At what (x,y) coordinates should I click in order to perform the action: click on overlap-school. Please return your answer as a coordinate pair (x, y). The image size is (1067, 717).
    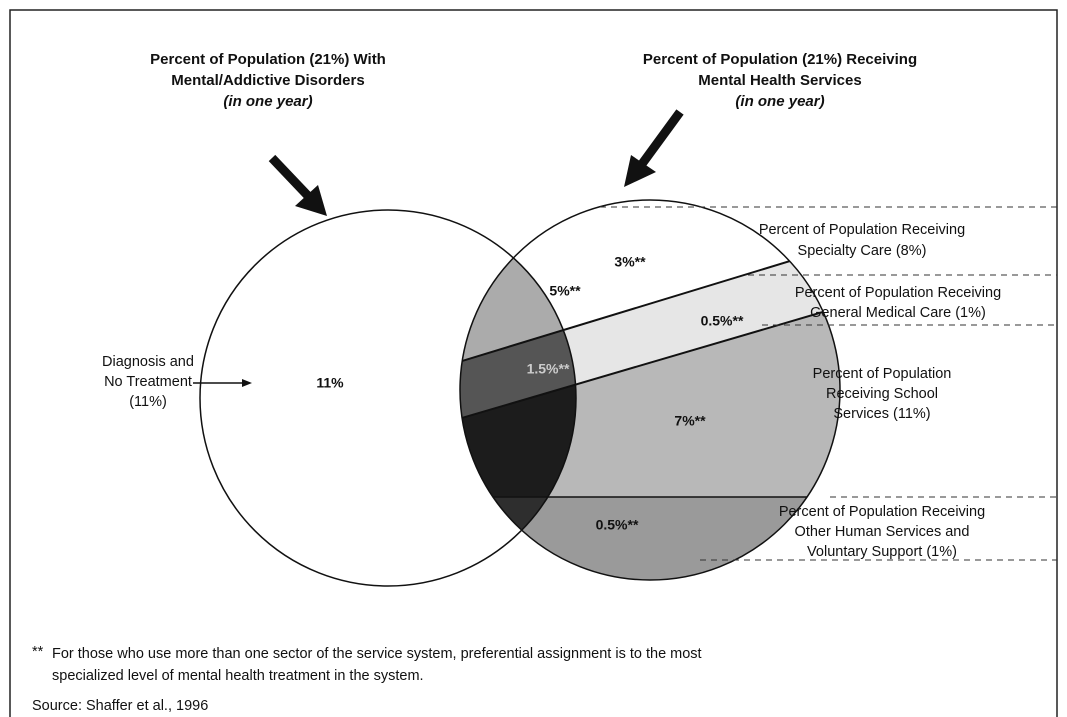
    Looking at the image, I should click on (518, 378).